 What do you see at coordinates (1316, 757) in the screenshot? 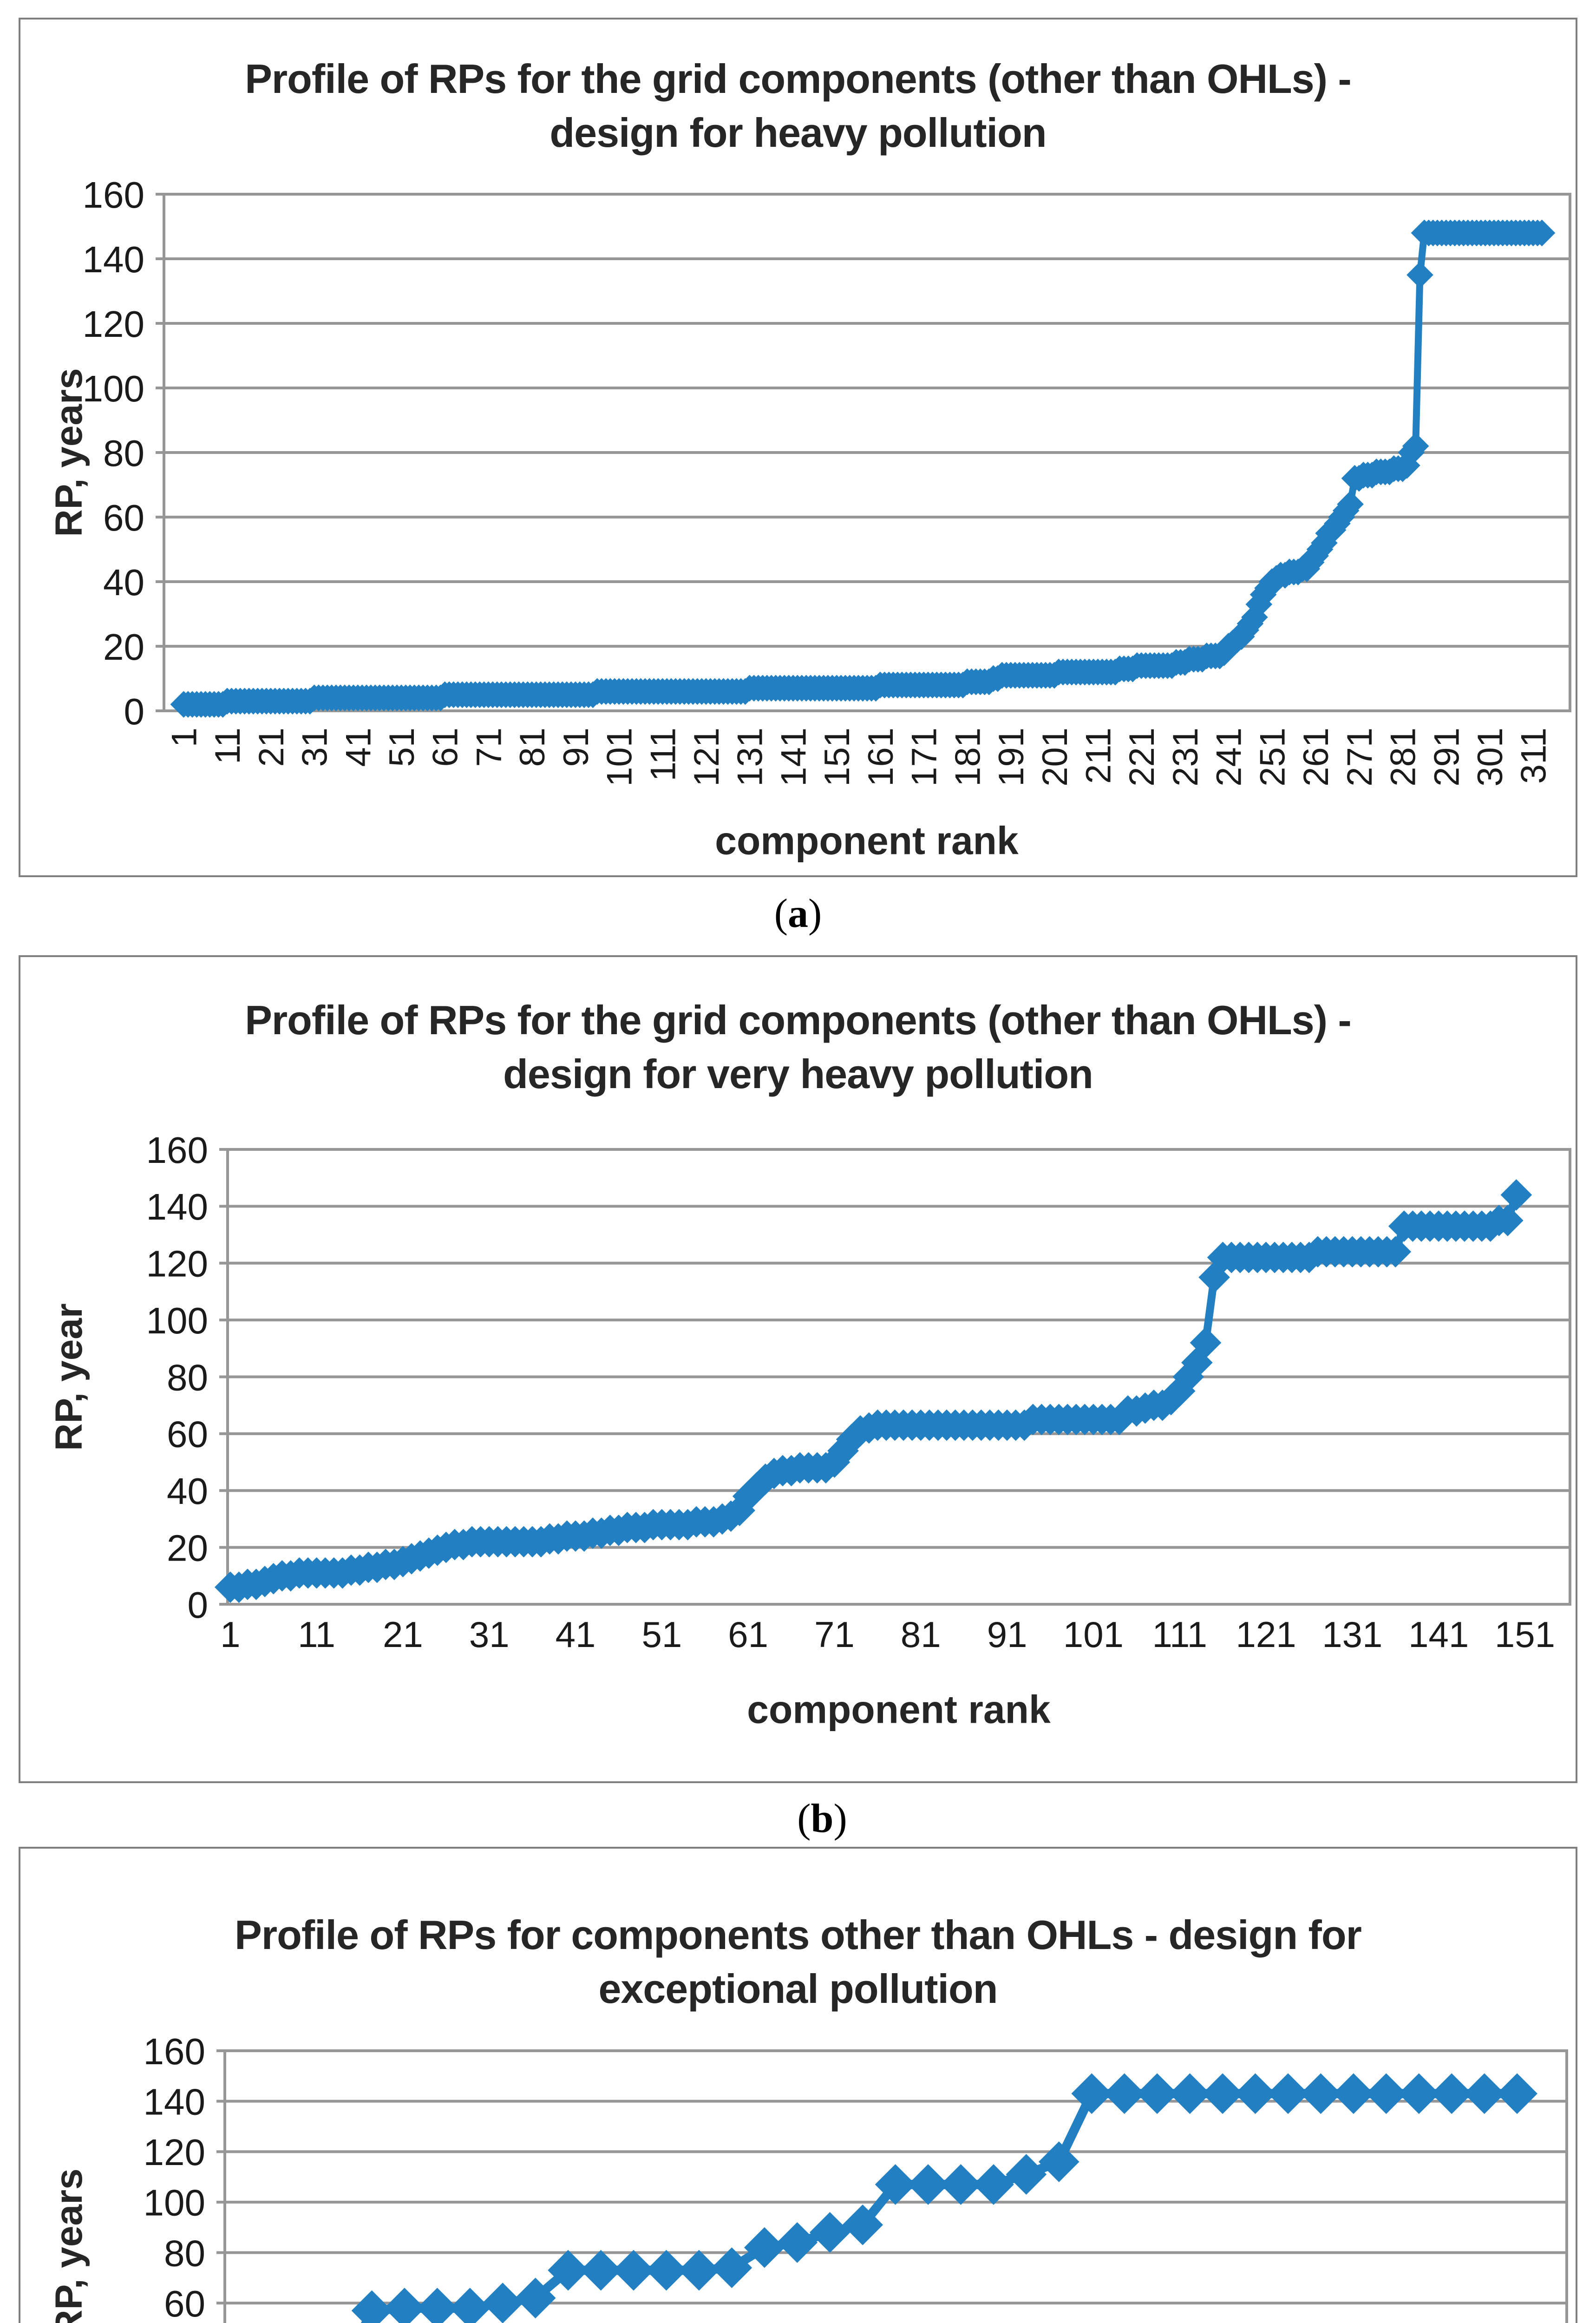
I see `x-tick-label: 261` at bounding box center [1316, 757].